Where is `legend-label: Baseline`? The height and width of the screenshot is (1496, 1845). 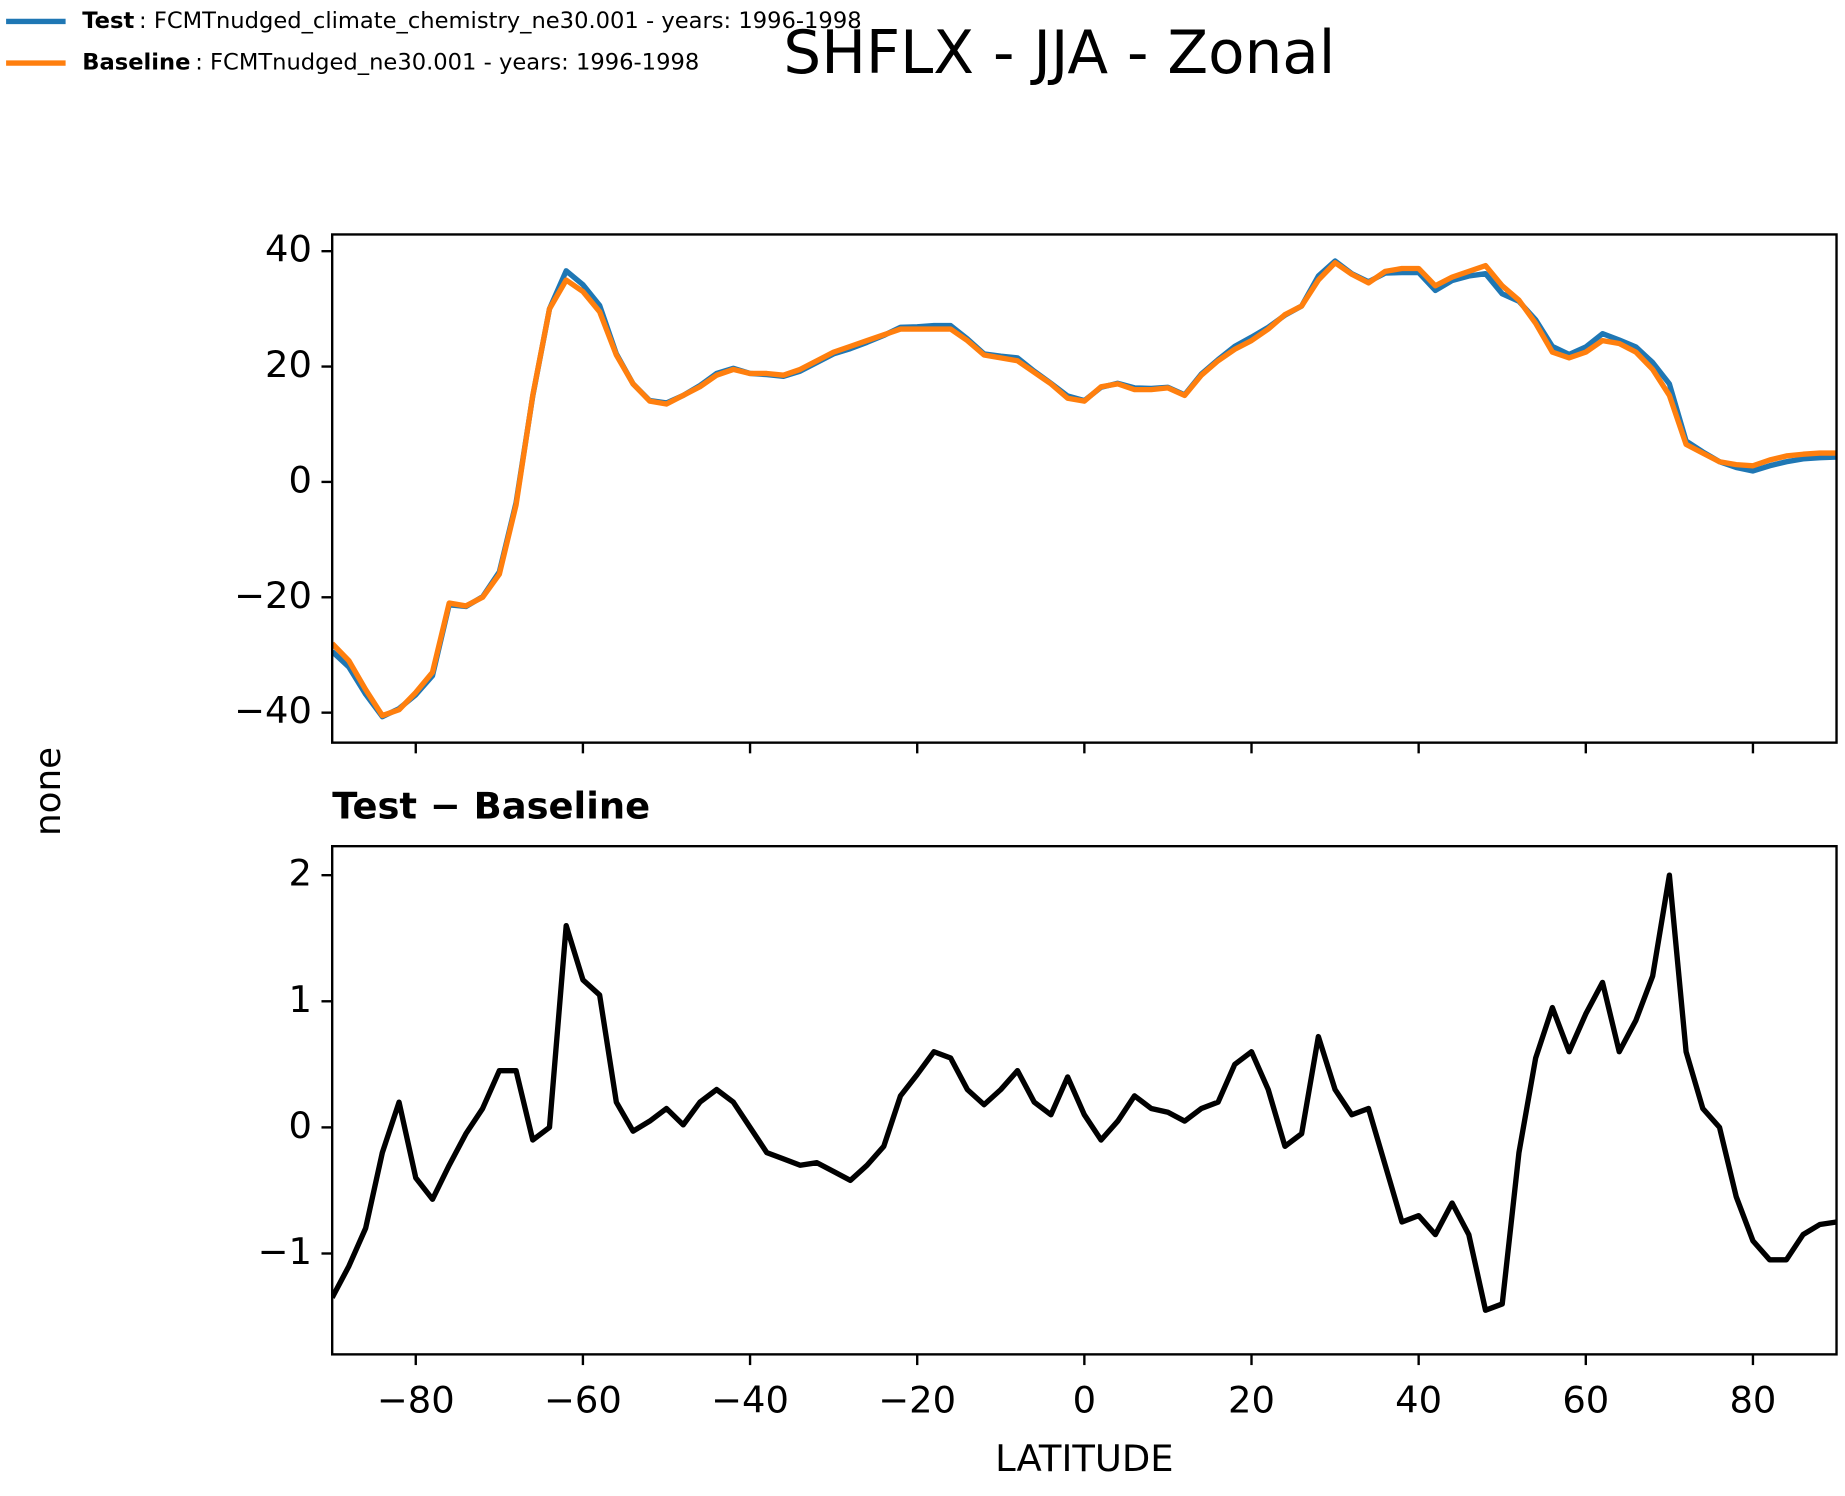 legend-label: Baseline is located at coordinates (136, 63).